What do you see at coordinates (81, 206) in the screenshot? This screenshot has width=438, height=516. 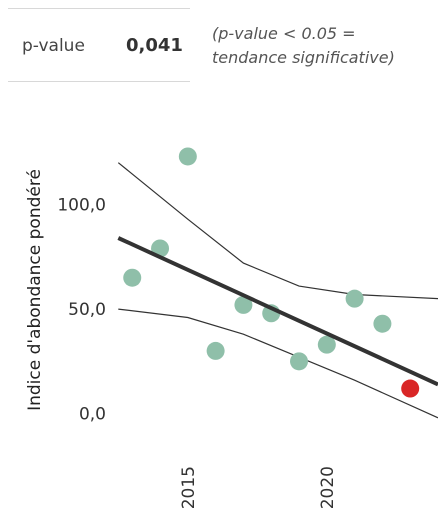 I see `y-tick-label: 100,0` at bounding box center [81, 206].